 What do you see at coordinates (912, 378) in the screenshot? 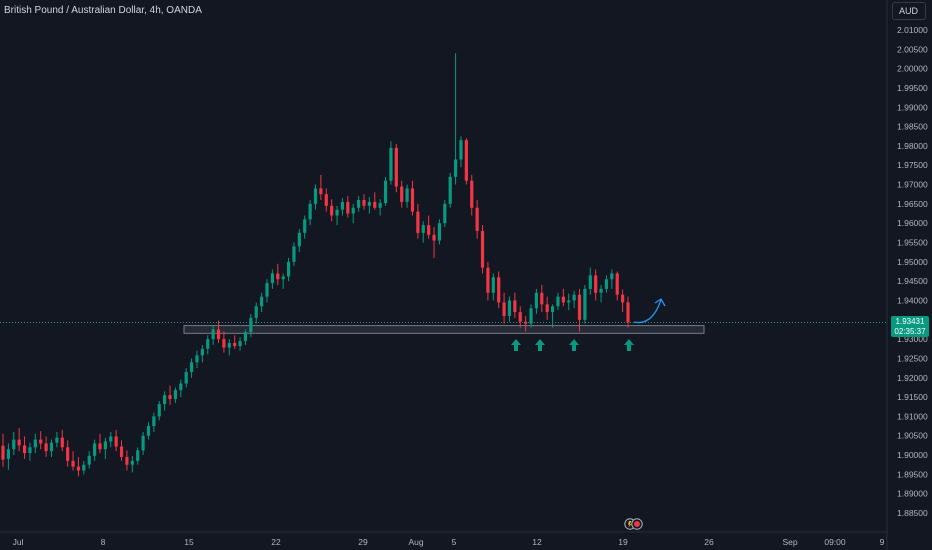
I see `price-tick-label: 1.92000` at bounding box center [912, 378].